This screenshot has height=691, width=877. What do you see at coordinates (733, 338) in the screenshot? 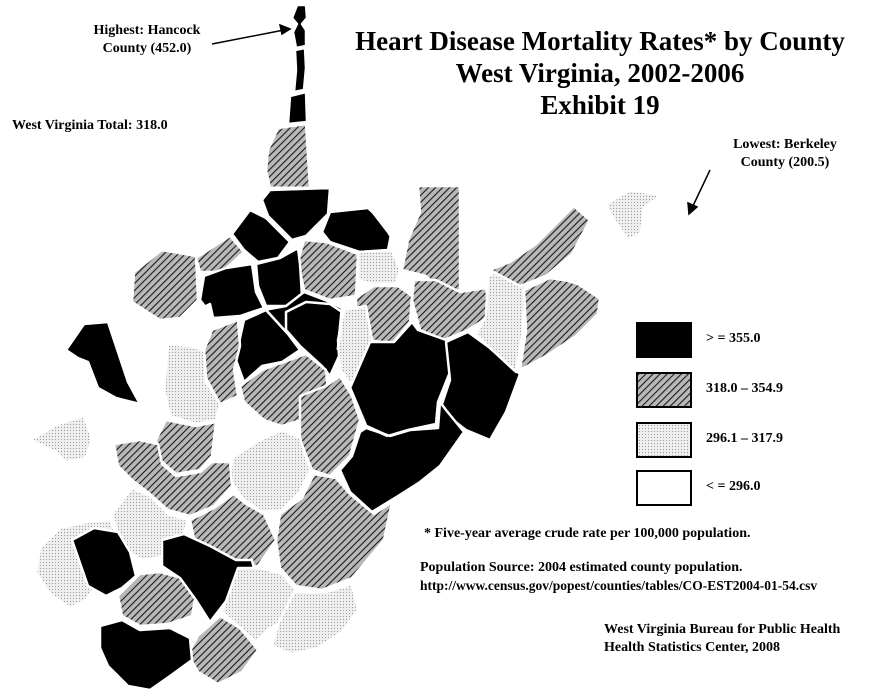
I see `legend-label-high: > = 355.0` at bounding box center [733, 338].